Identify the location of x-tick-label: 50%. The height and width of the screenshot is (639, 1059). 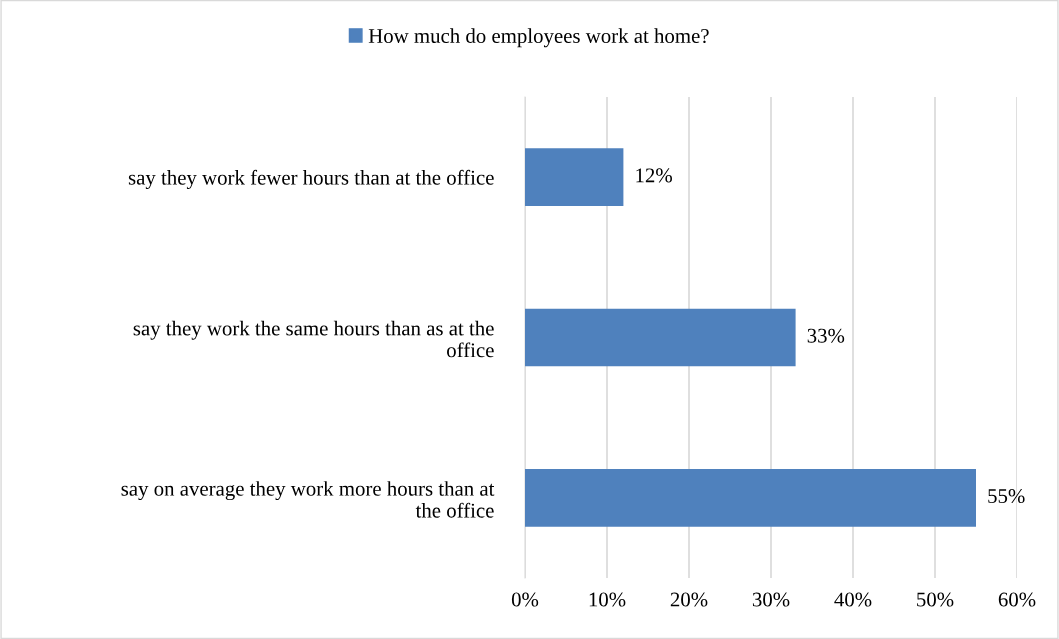
(935, 599).